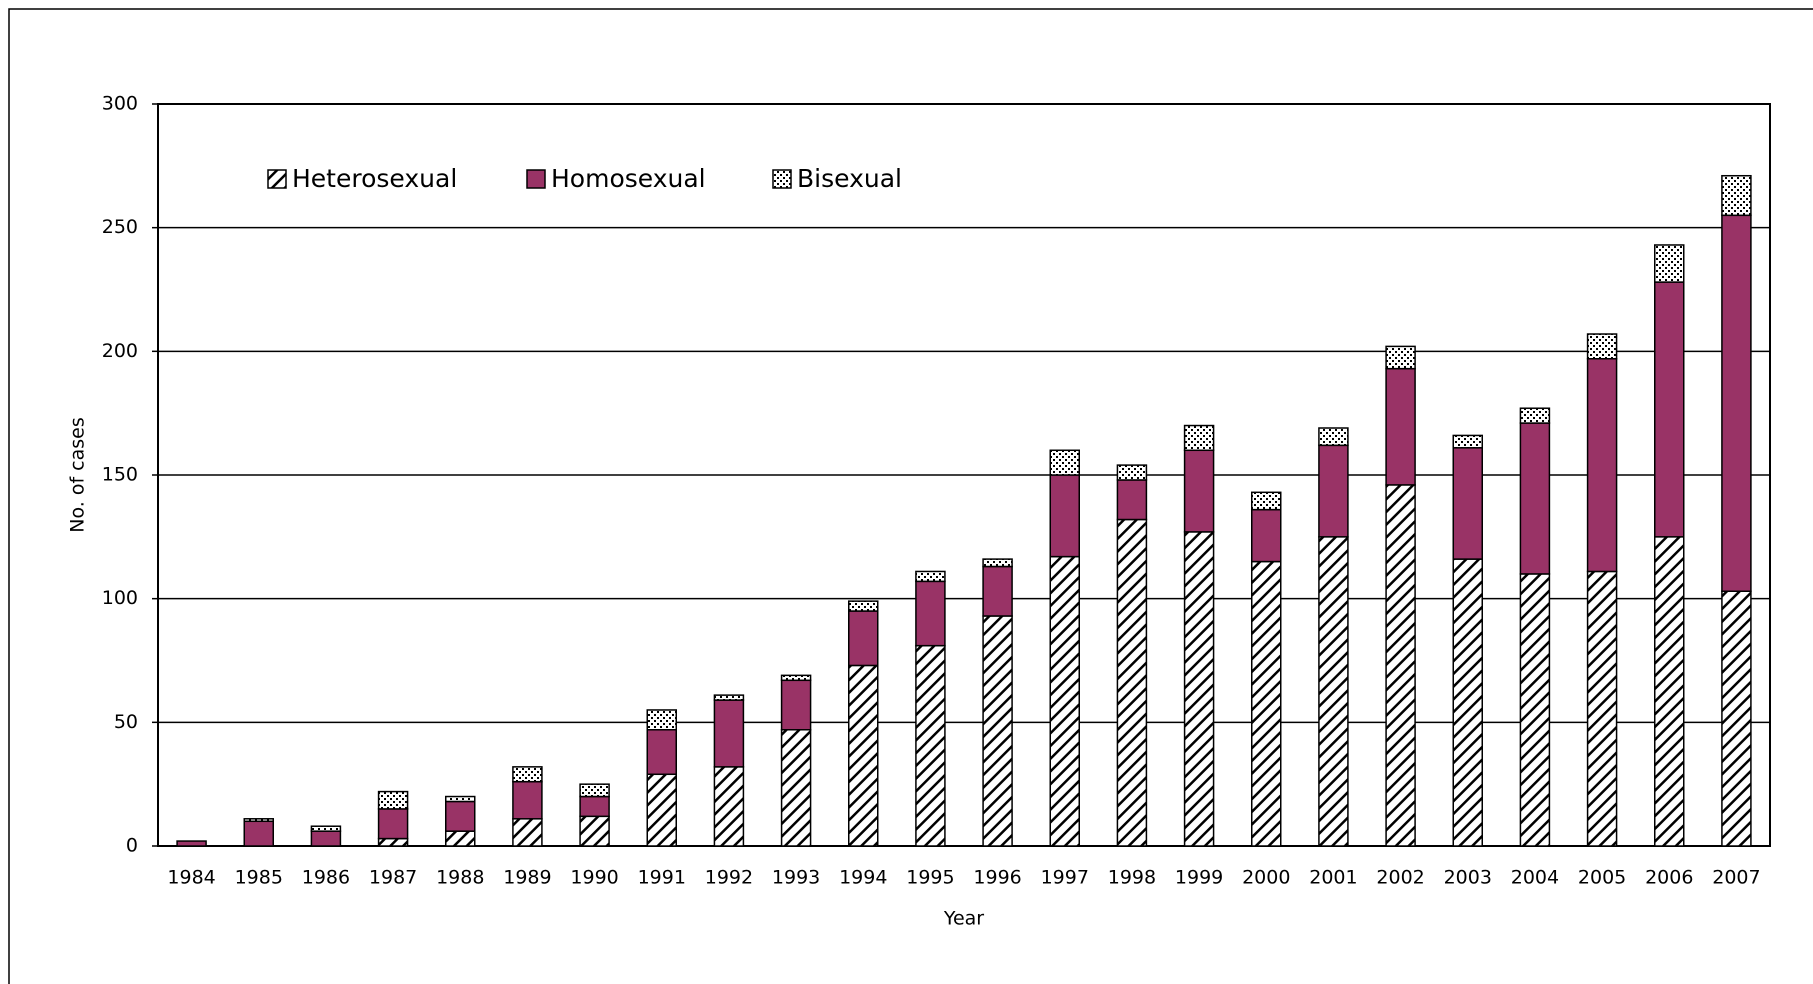  Describe the element at coordinates (126, 722) in the screenshot. I see `y-tick-label: 50` at that location.